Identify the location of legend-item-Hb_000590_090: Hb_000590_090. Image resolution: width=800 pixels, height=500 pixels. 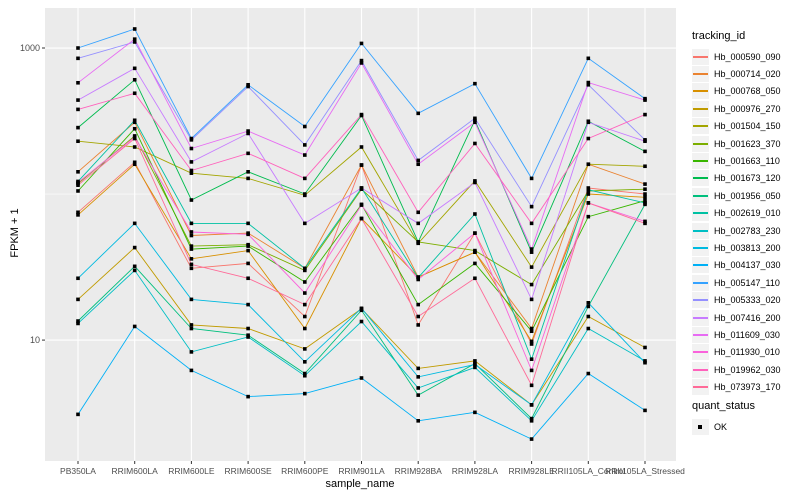
(746, 56).